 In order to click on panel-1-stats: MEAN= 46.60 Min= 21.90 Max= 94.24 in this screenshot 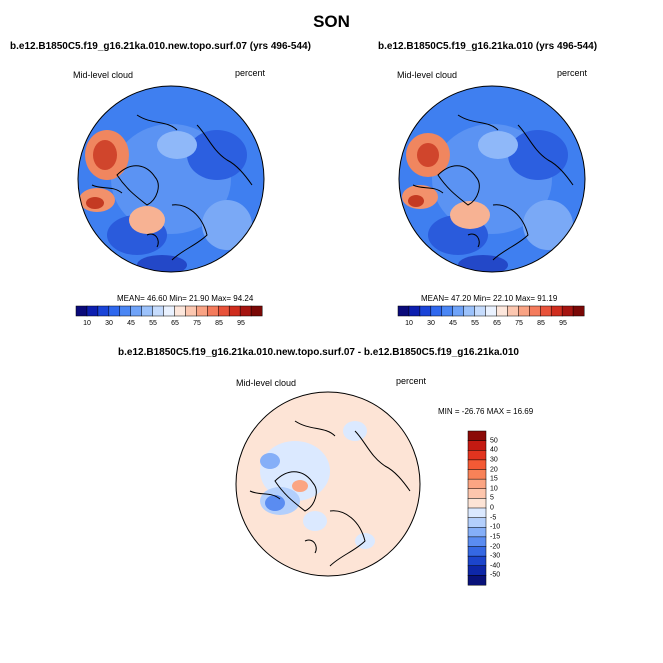, I will do `click(185, 298)`.